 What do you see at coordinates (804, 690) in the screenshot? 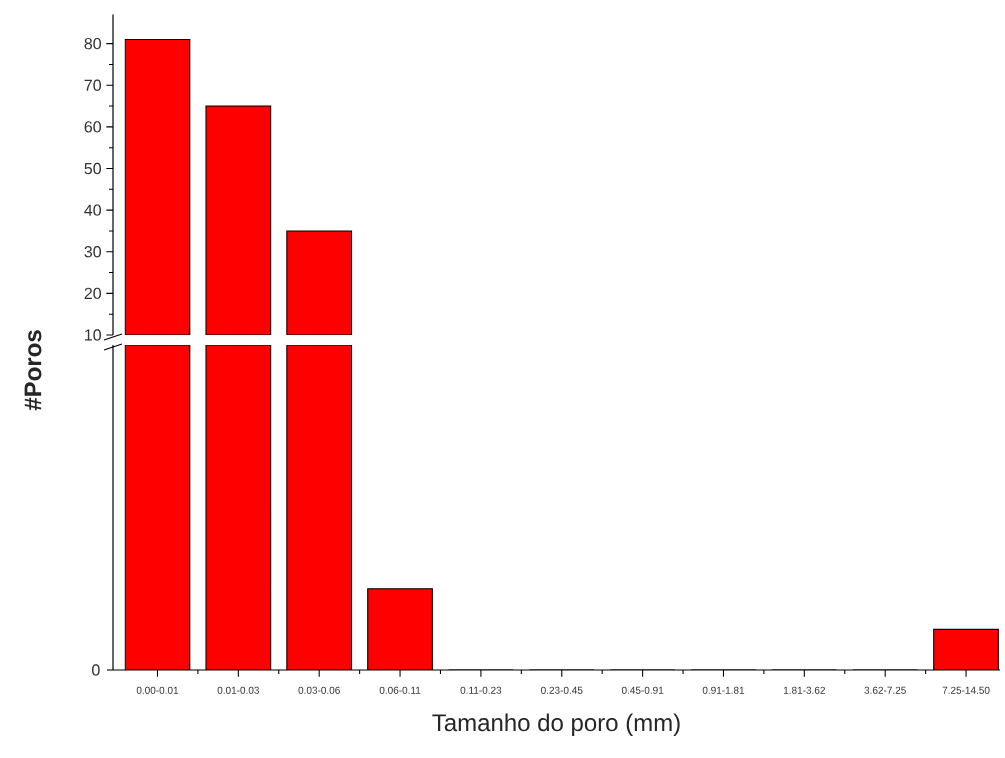
I see `x-tick-label: 1.81-3.62` at bounding box center [804, 690].